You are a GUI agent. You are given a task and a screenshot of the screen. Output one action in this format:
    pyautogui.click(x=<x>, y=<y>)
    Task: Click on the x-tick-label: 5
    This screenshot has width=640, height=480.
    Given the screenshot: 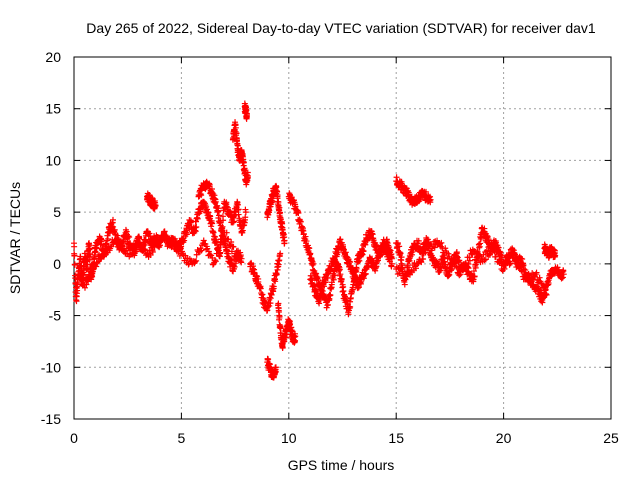 What is the action you would take?
    pyautogui.click(x=182, y=438)
    